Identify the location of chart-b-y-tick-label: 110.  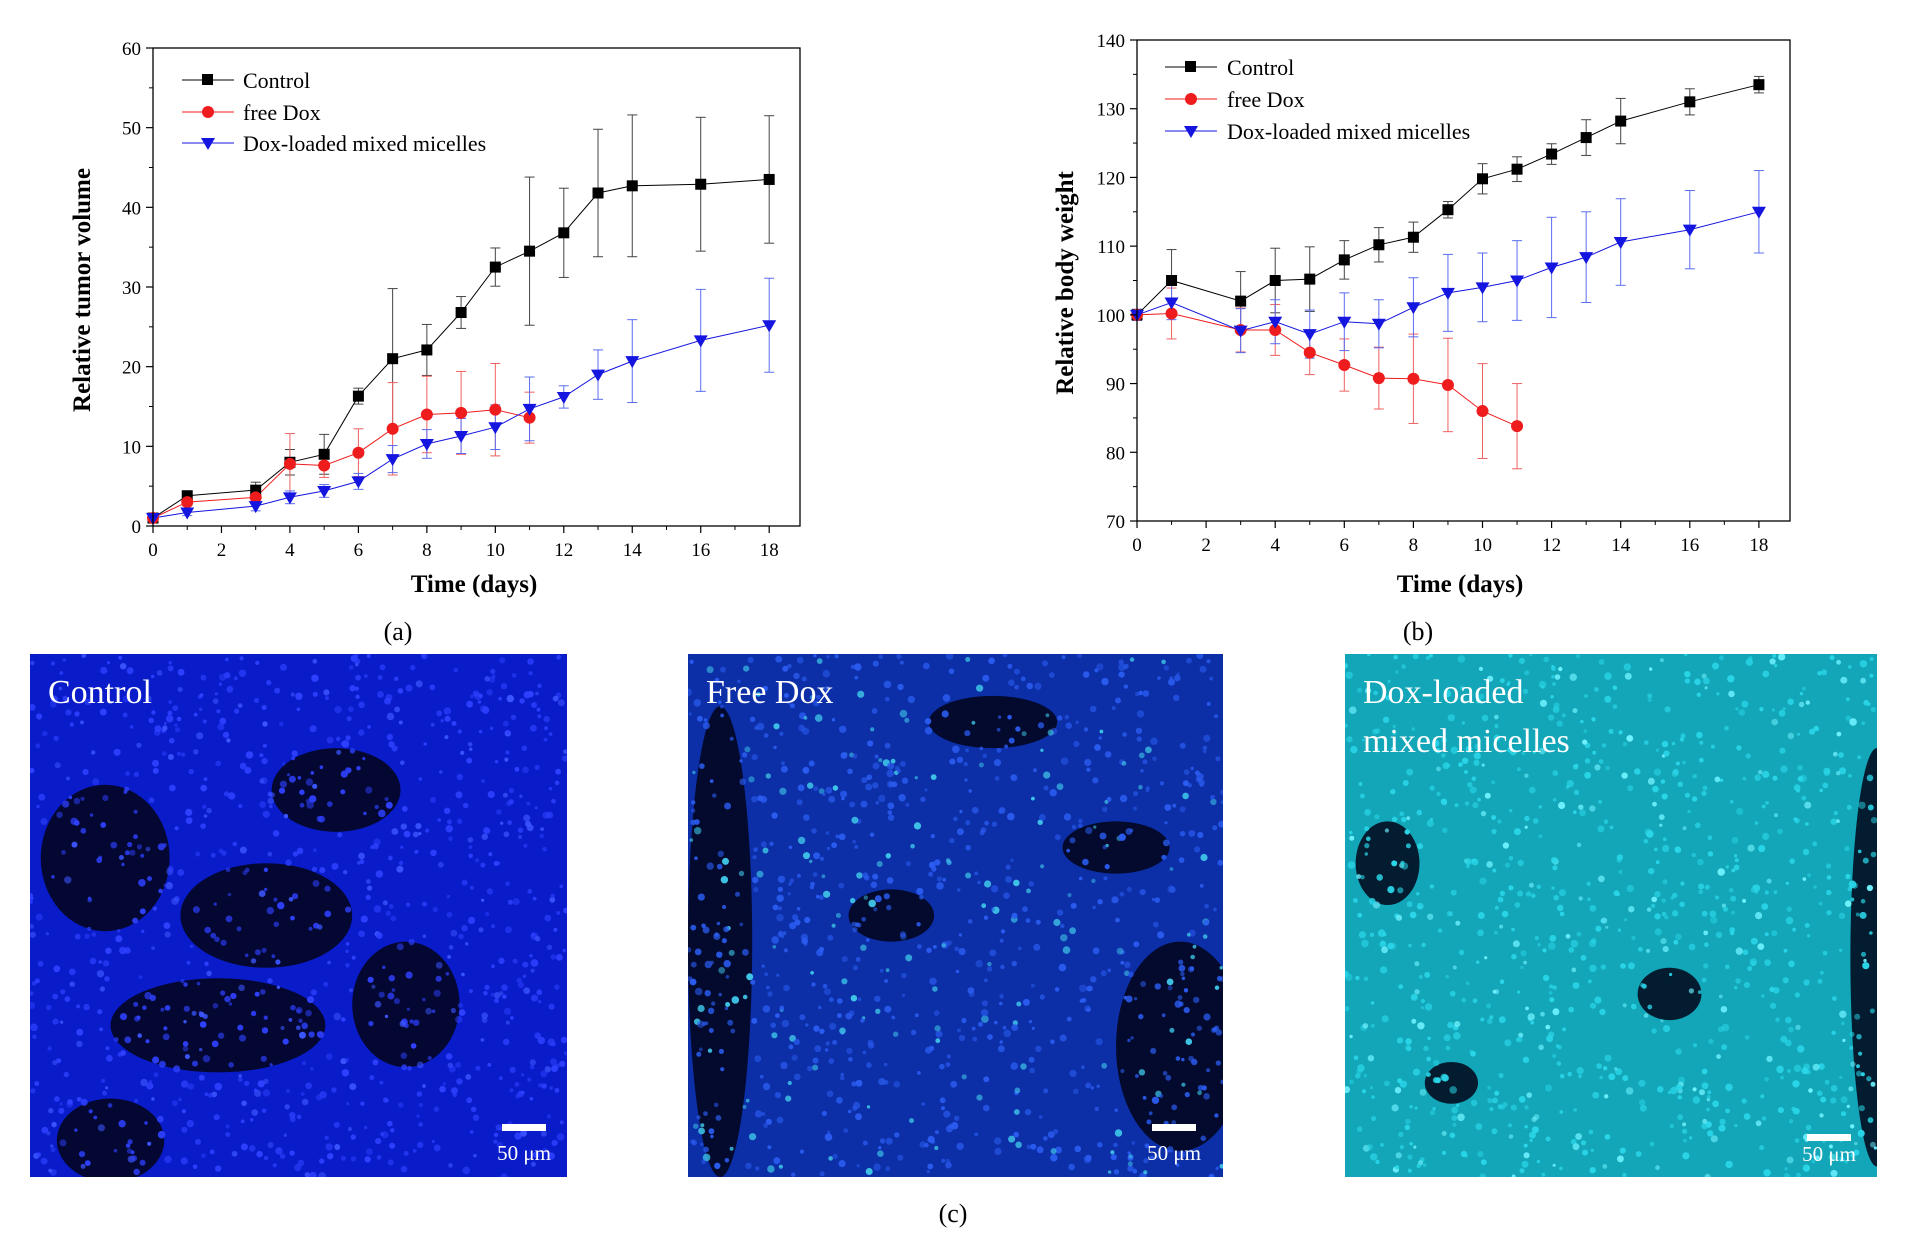
(1111, 247).